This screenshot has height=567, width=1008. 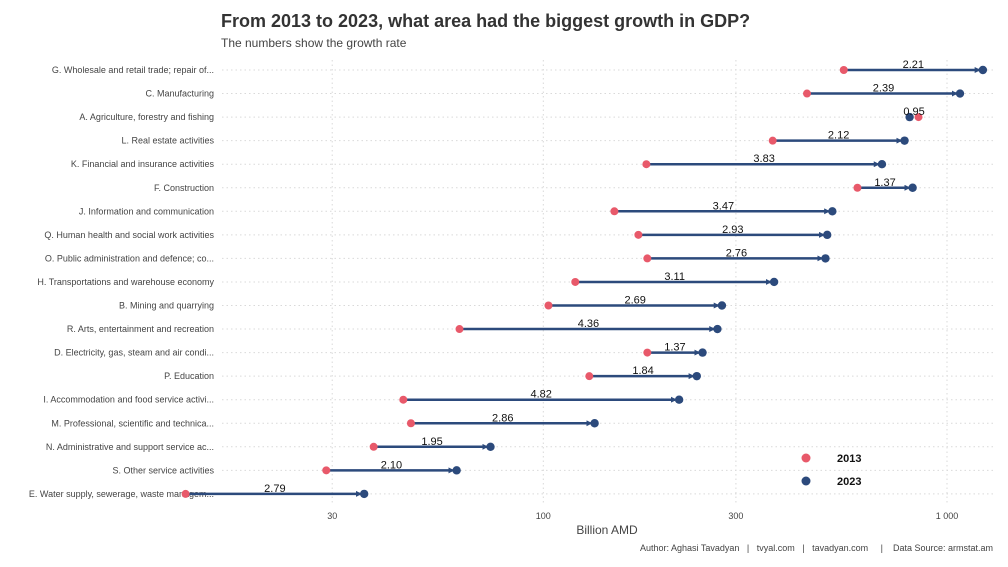 I want to click on x-tick-label: 30, so click(x=332, y=516).